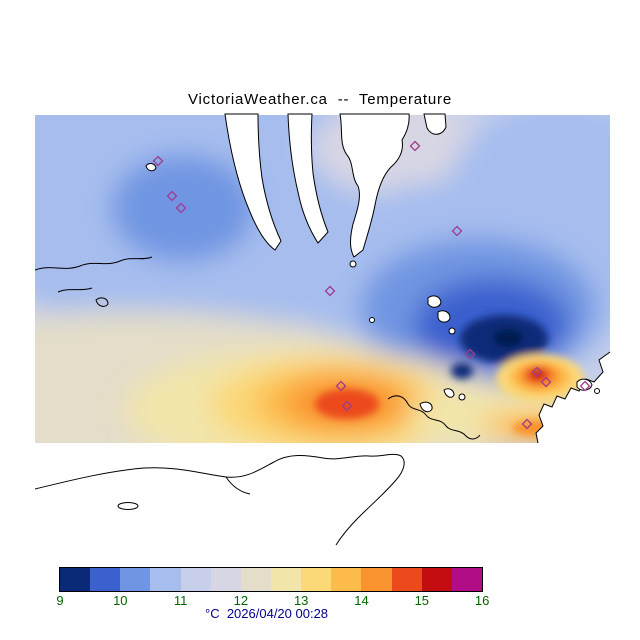  What do you see at coordinates (219, 499) in the screenshot?
I see `coastline-south` at bounding box center [219, 499].